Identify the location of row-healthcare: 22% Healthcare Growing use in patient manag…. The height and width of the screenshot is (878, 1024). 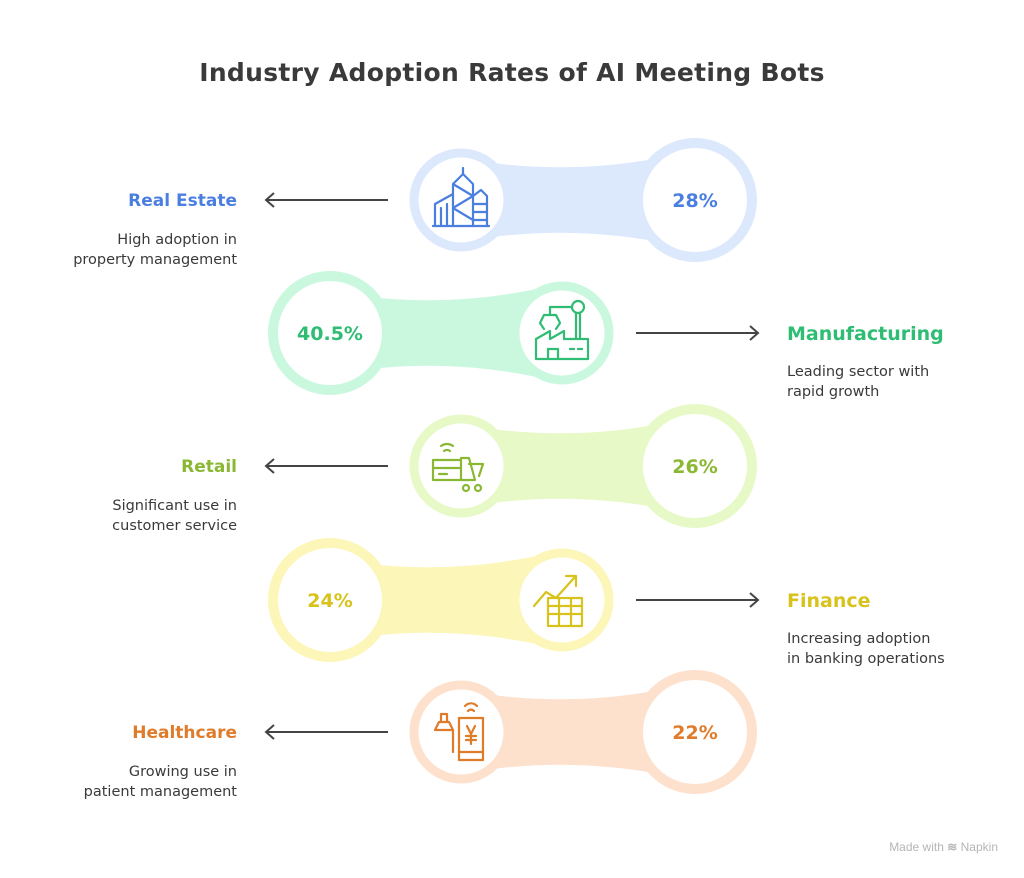
(420, 735).